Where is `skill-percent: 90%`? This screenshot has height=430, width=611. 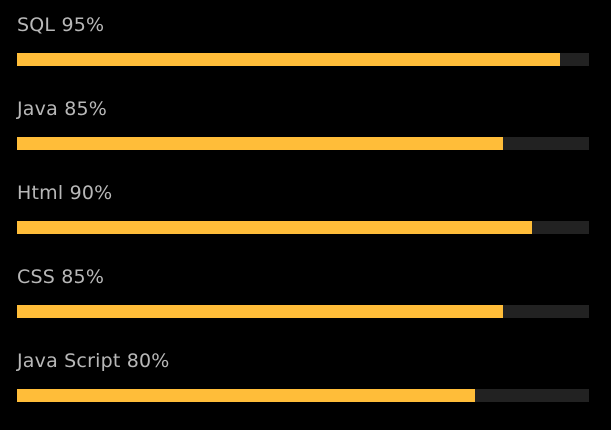
skill-percent: 90% is located at coordinates (91, 193).